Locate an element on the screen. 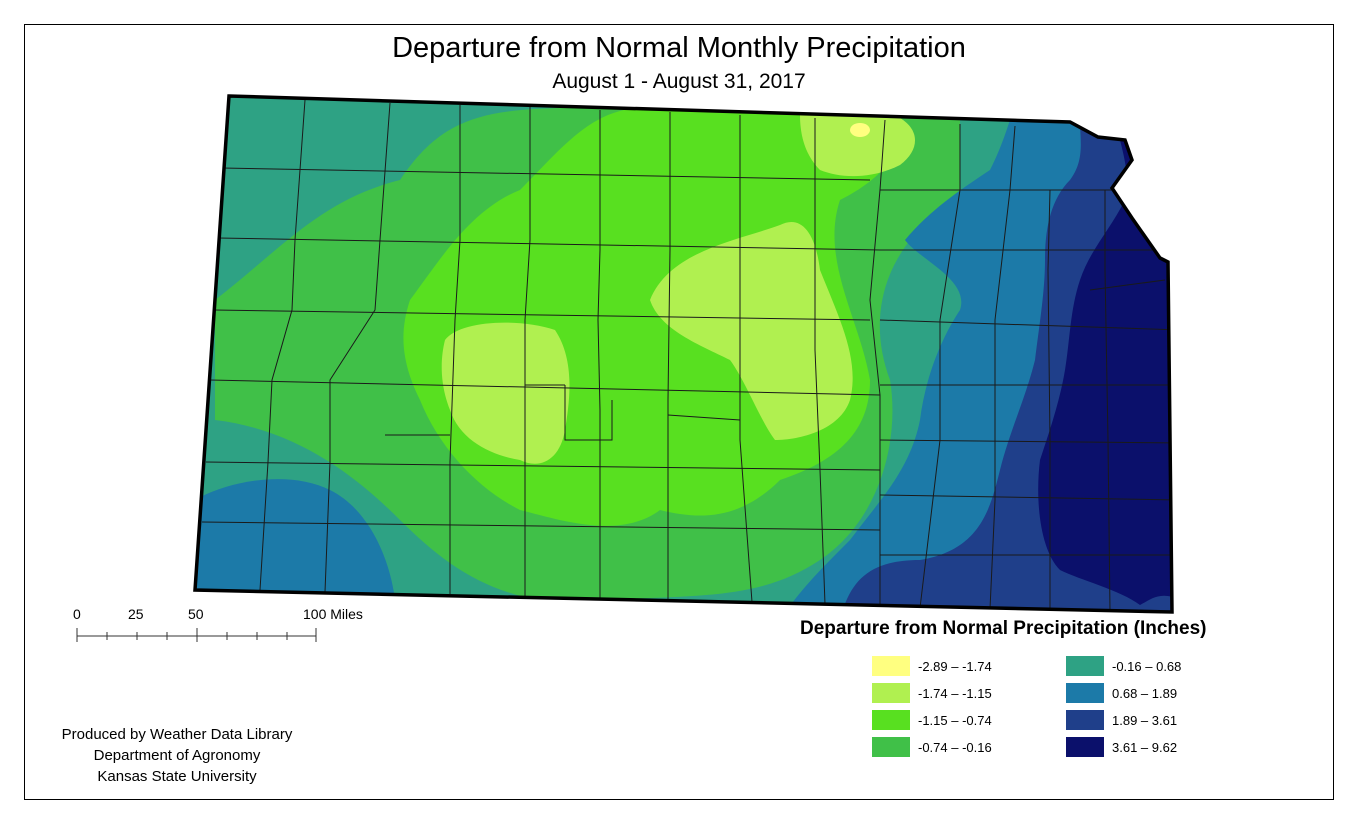 The width and height of the screenshot is (1358, 824). legend-label: 3.61 – 9.62 is located at coordinates (1145, 747).